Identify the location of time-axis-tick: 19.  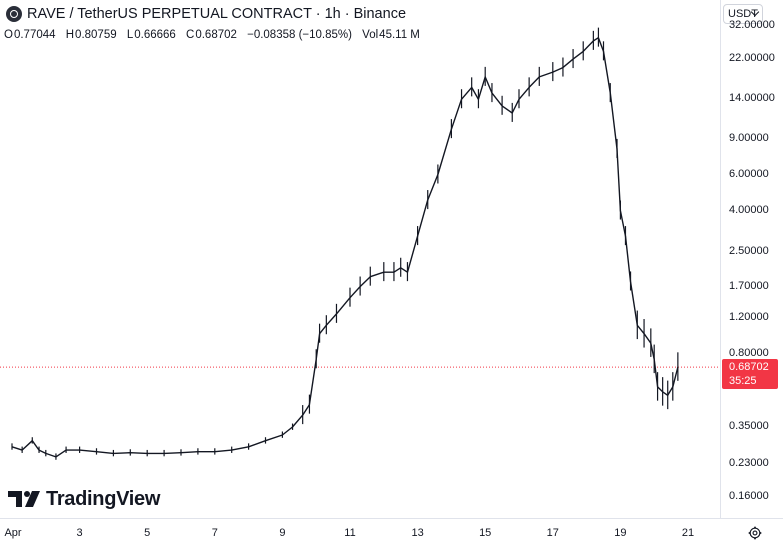
(620, 533).